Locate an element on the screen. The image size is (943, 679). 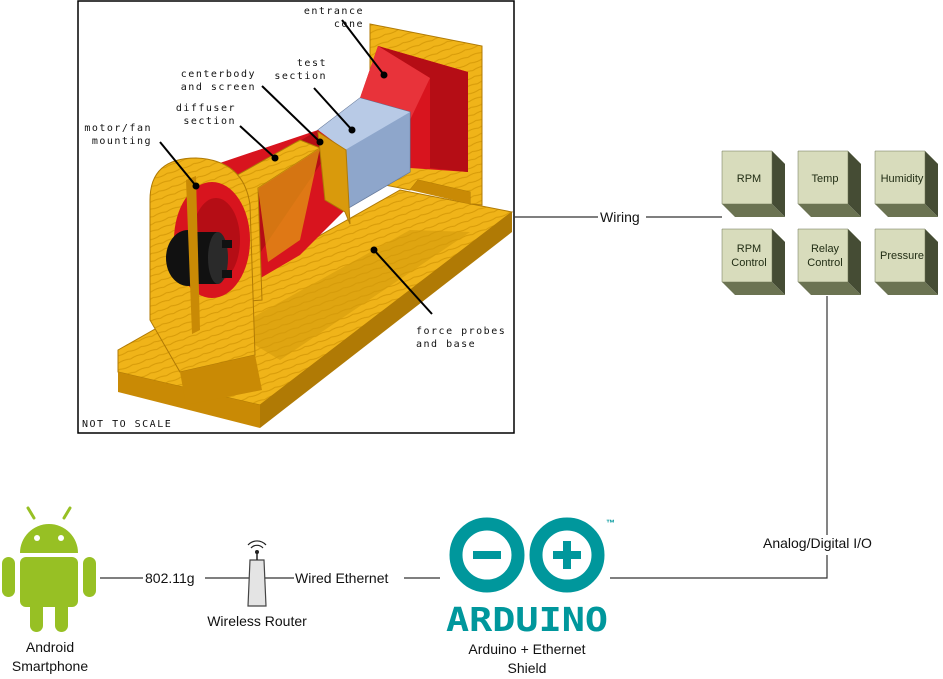
arduino-trademark: ™ is located at coordinates (610, 523).